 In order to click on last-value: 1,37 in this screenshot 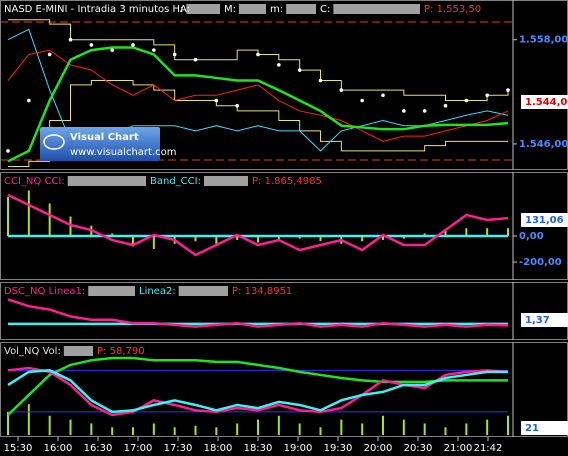, I will do `click(537, 320)`.